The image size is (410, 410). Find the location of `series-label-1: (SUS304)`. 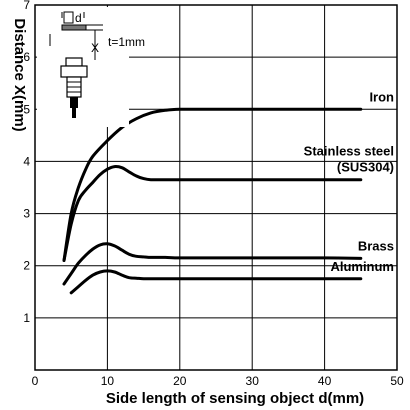

series-label-1: (SUS304) is located at coordinates (365, 167).